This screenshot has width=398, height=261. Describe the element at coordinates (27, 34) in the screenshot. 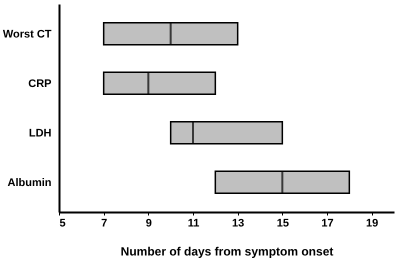

I see `y-tick-label: Worst CT` at that location.